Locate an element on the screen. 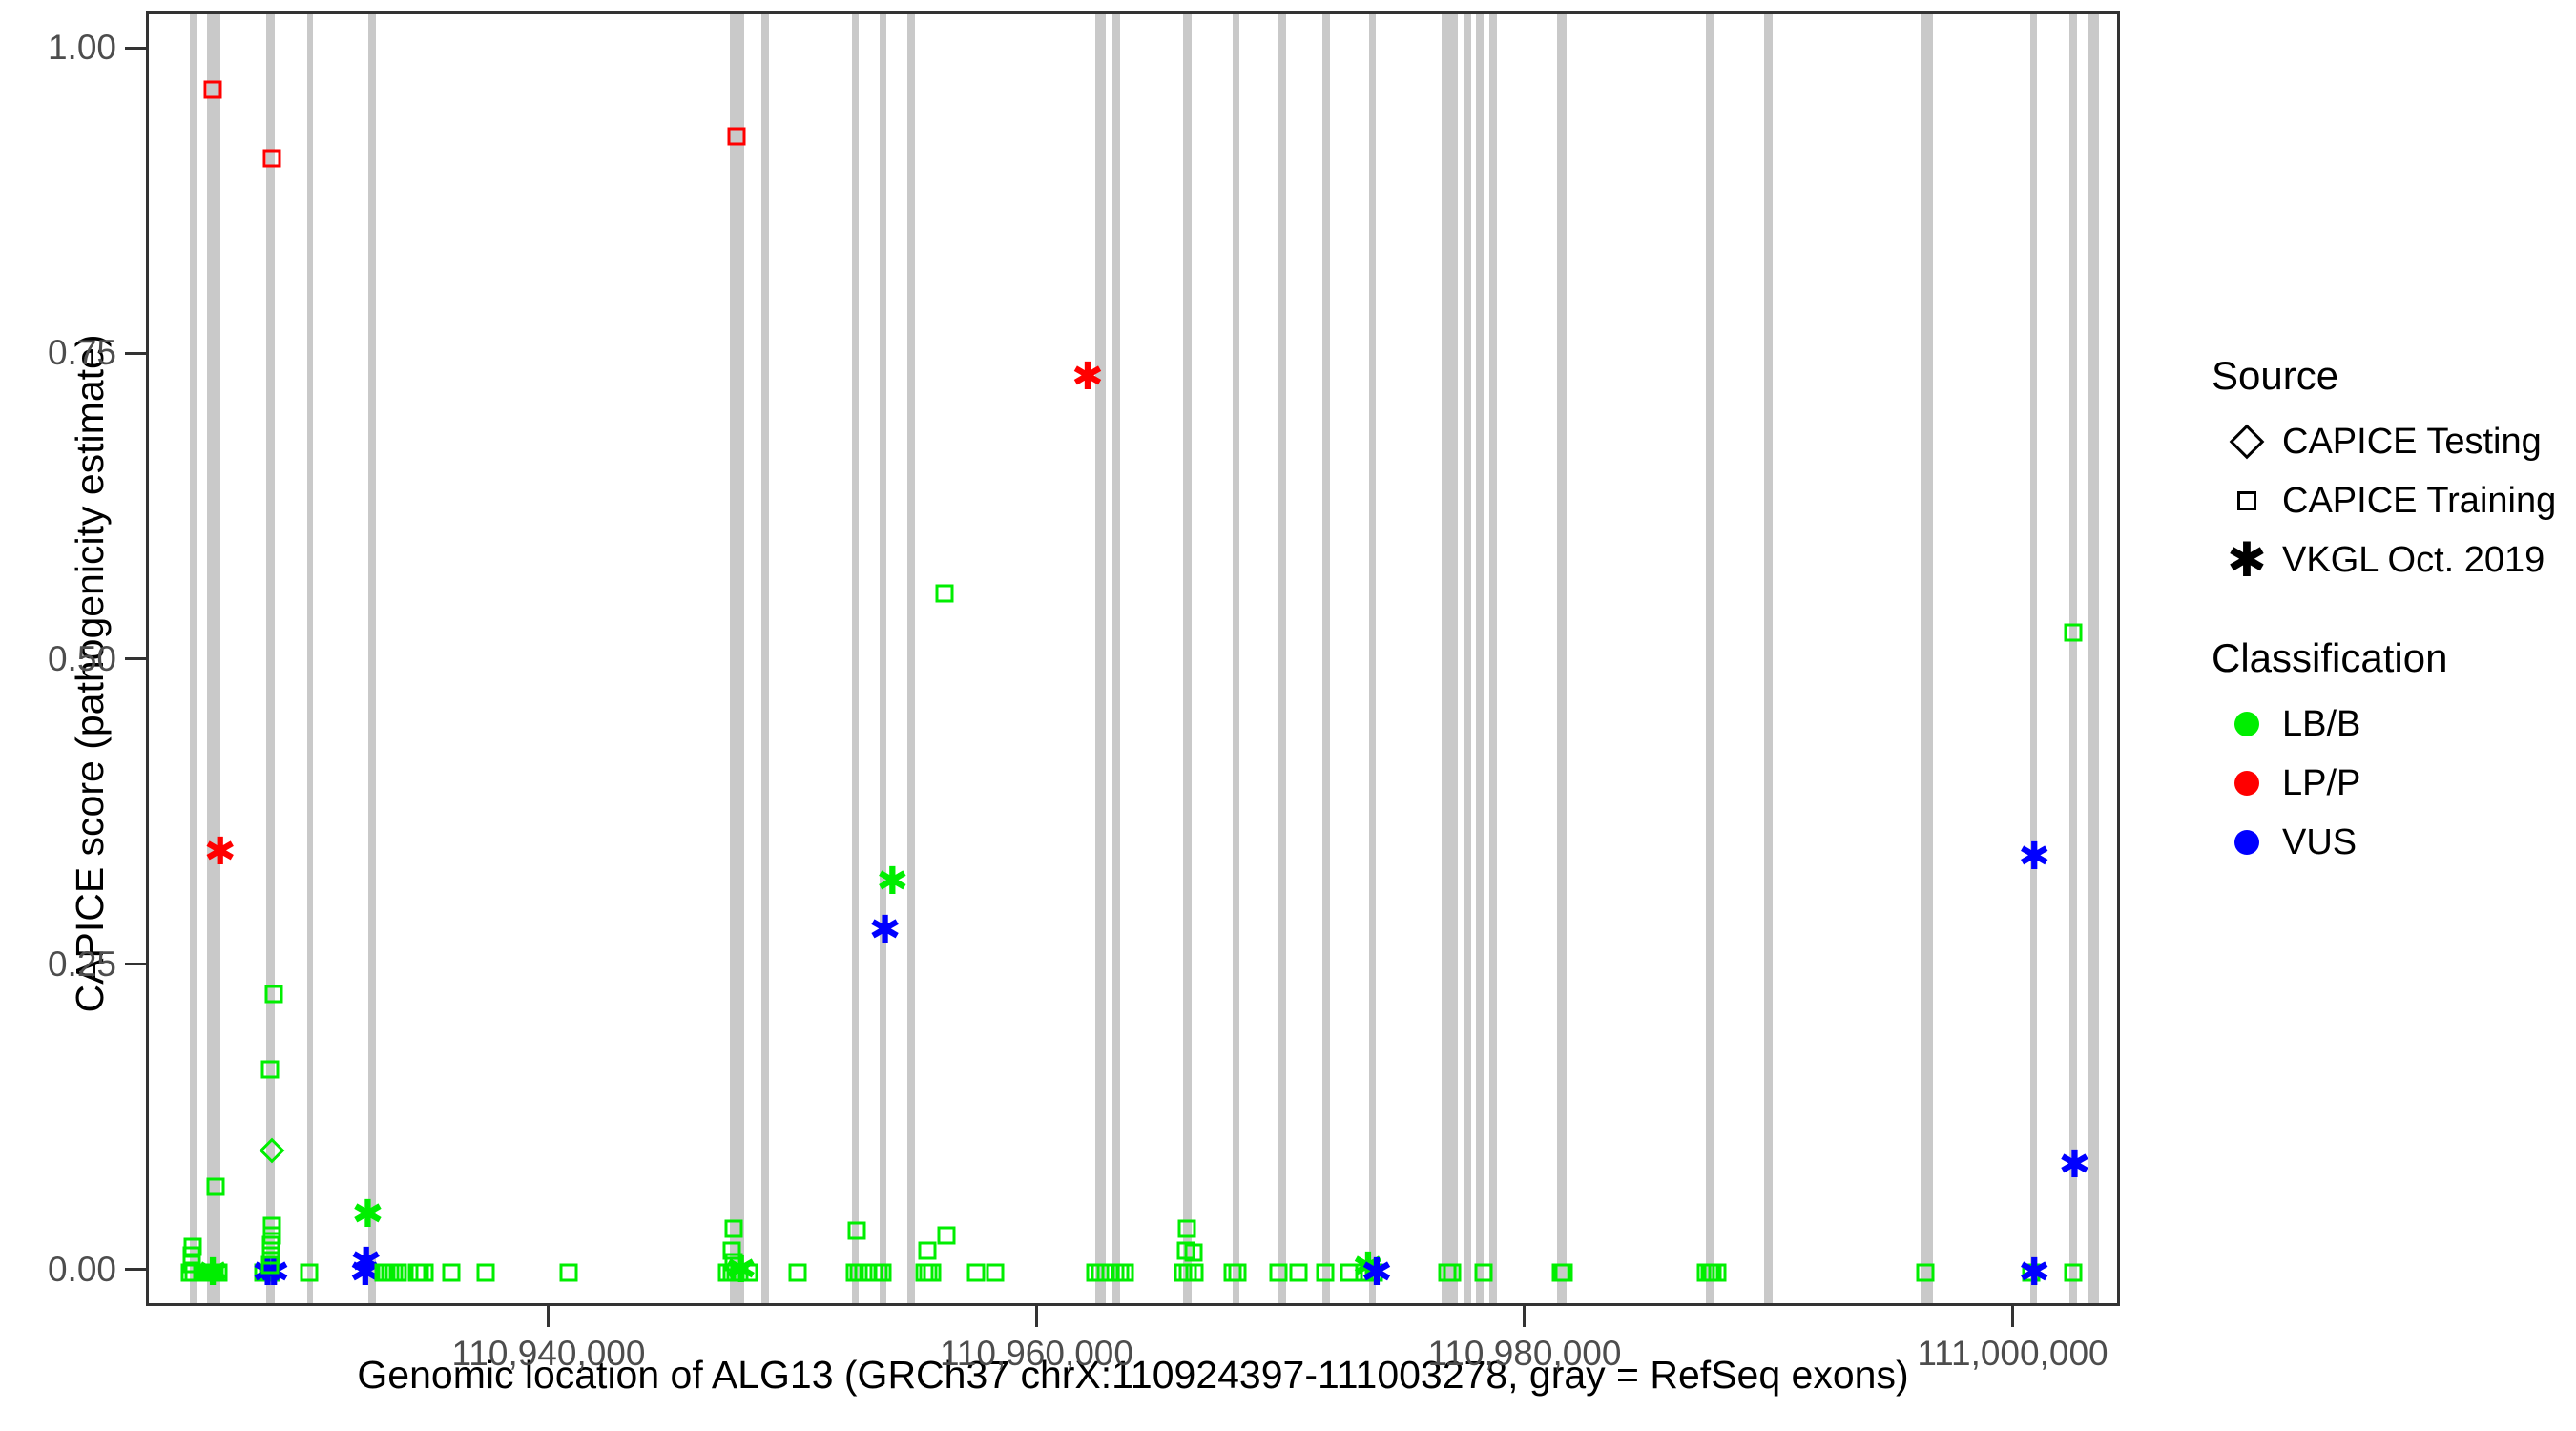 The height and width of the screenshot is (1431, 2576). legend-item-label: VUS is located at coordinates (2320, 841).